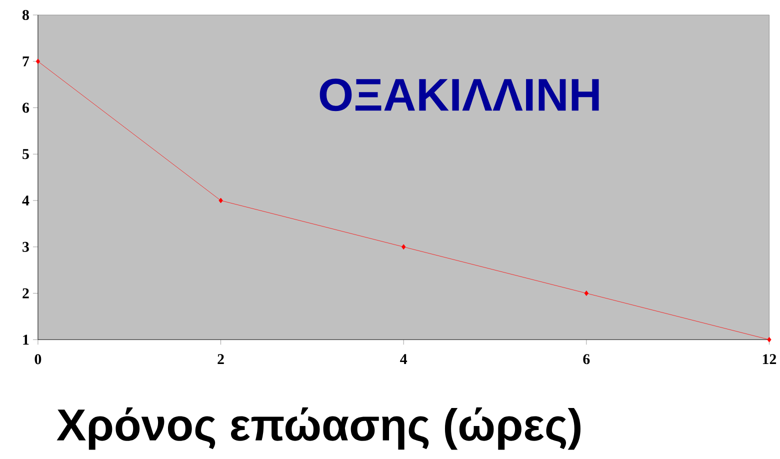 The image size is (780, 459). I want to click on y-tick-label: 2, so click(25, 293).